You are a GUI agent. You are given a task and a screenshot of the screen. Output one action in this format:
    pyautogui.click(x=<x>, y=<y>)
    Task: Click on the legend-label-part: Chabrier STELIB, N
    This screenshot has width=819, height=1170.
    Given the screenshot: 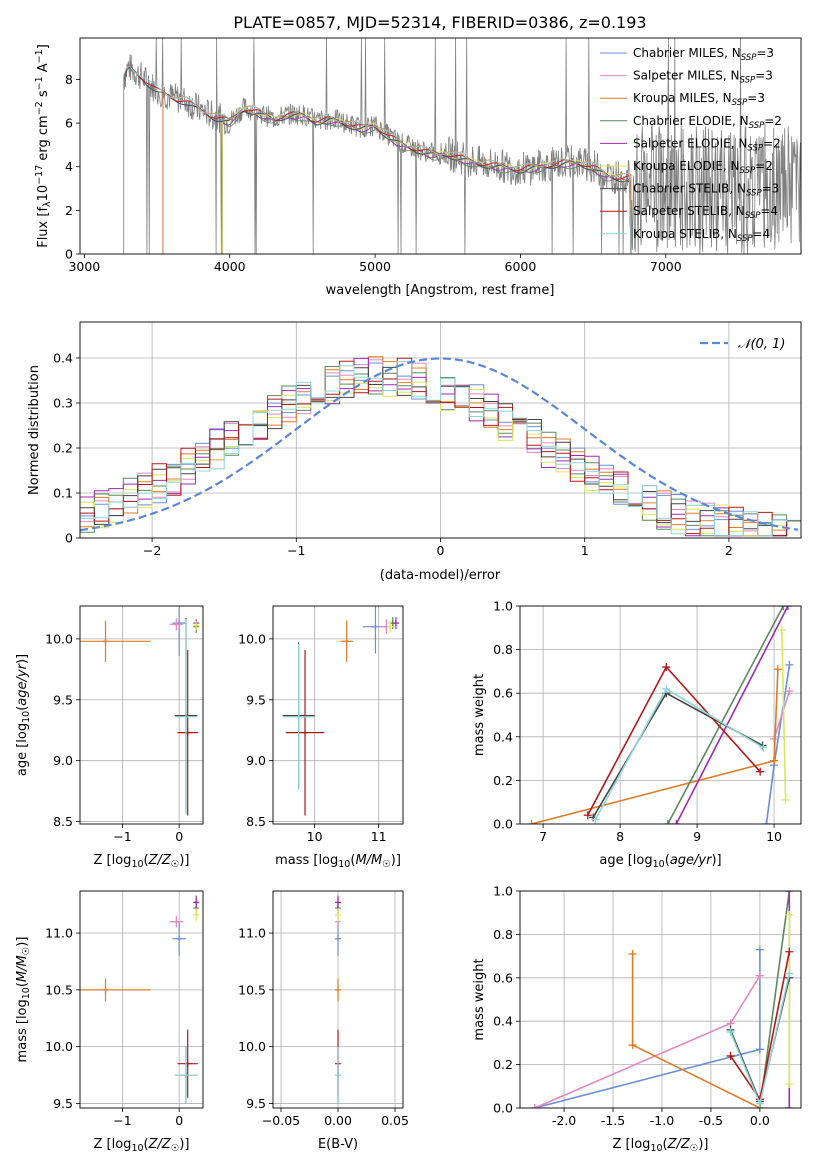 What is the action you would take?
    pyautogui.click(x=689, y=189)
    